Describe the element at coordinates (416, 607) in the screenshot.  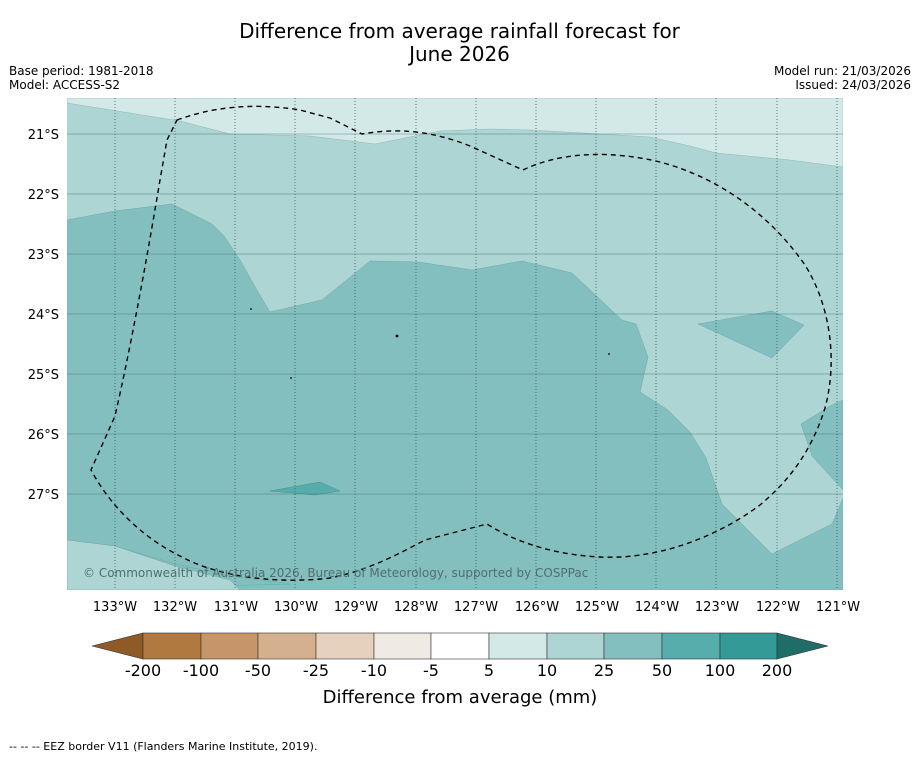
I see `lon-label-128w: 128°W` at that location.